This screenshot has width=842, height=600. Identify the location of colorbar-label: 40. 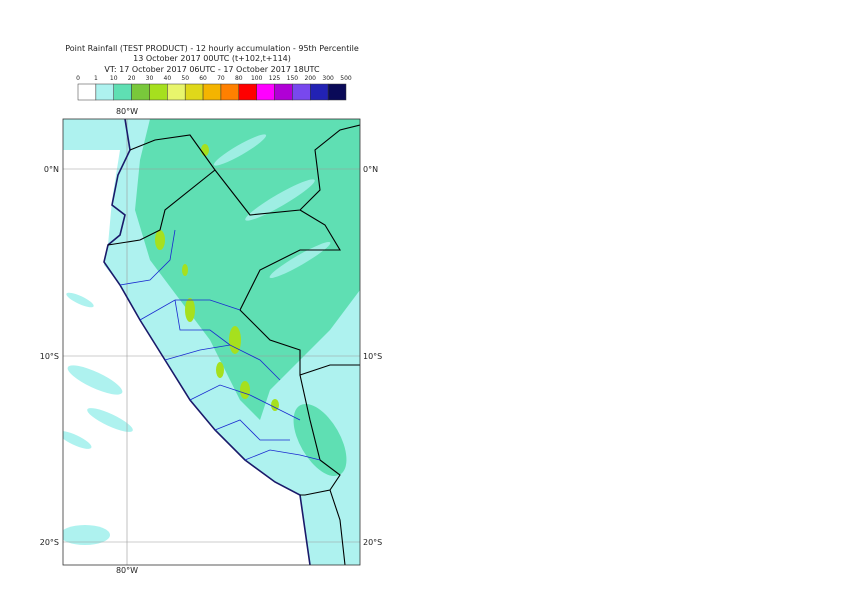
(168, 78).